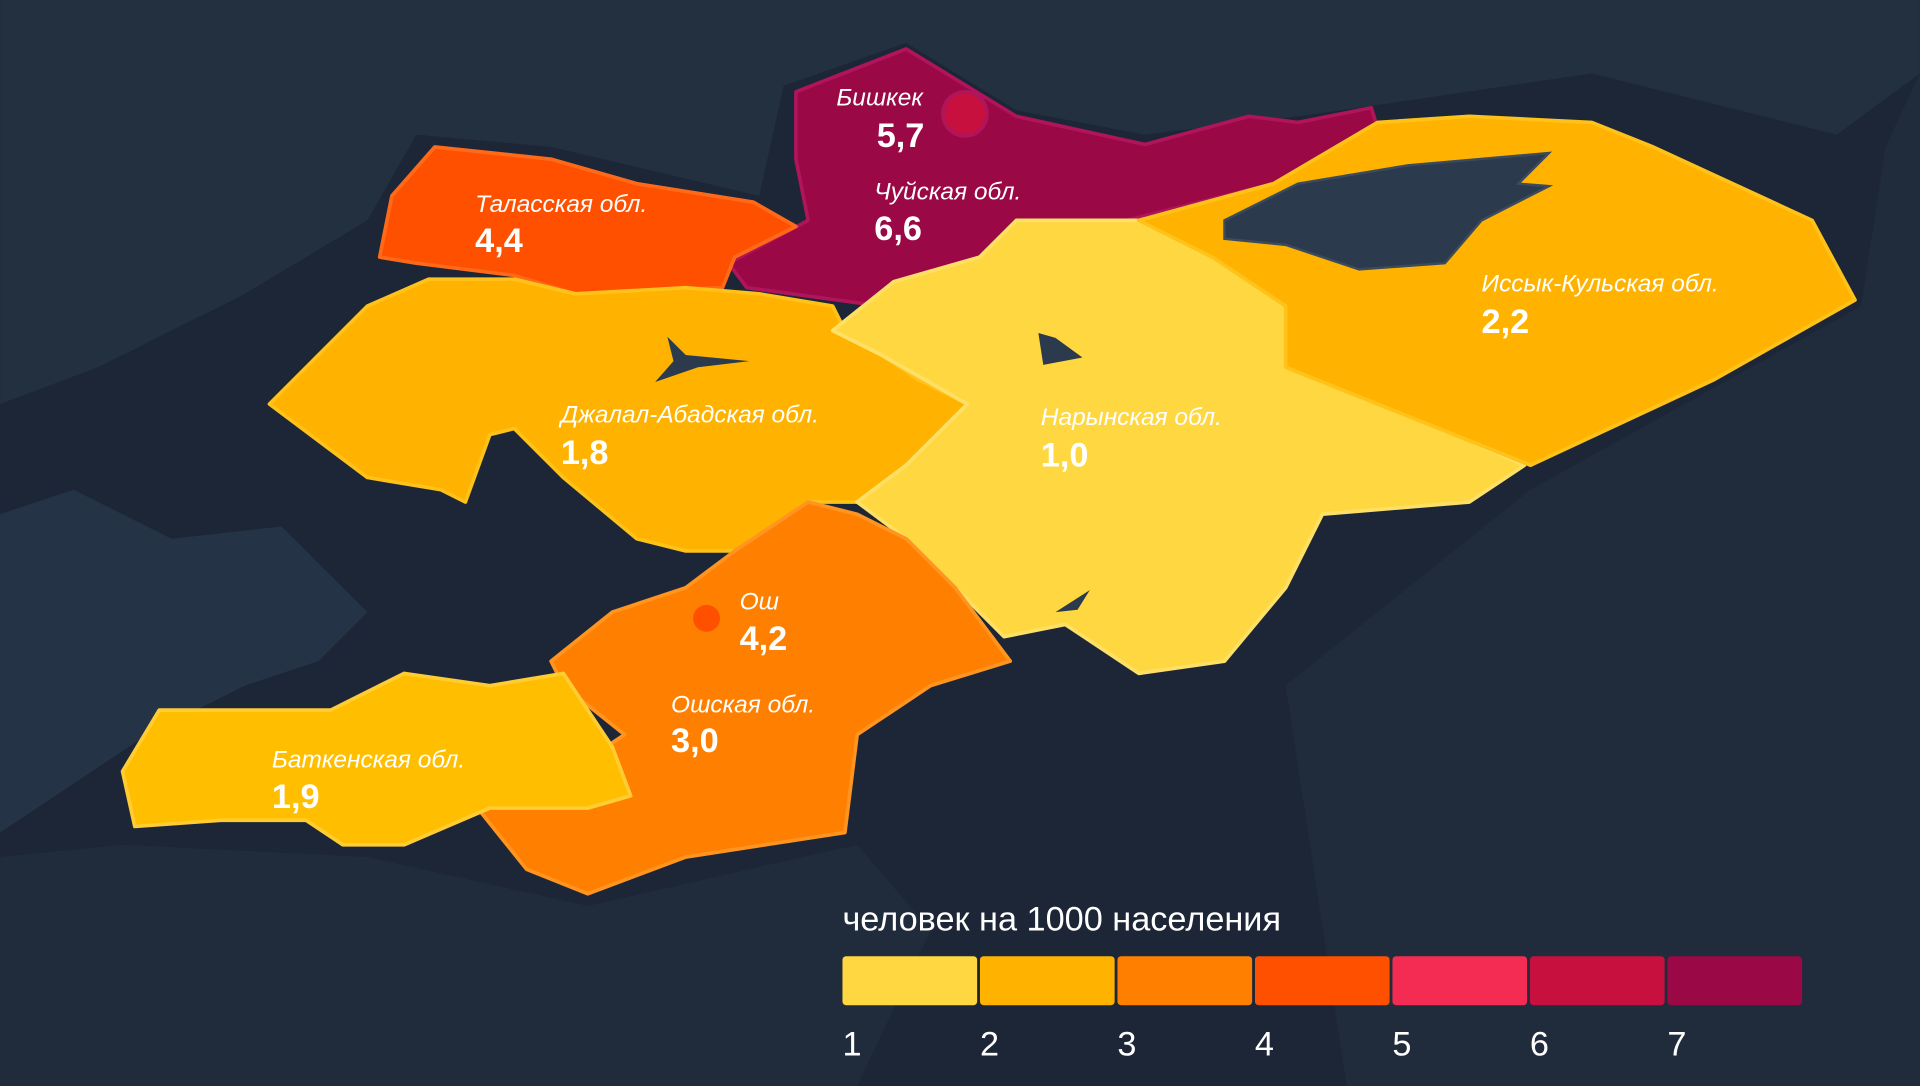  What do you see at coordinates (296, 797) in the screenshot?
I see `label-batken-value: 1,9` at bounding box center [296, 797].